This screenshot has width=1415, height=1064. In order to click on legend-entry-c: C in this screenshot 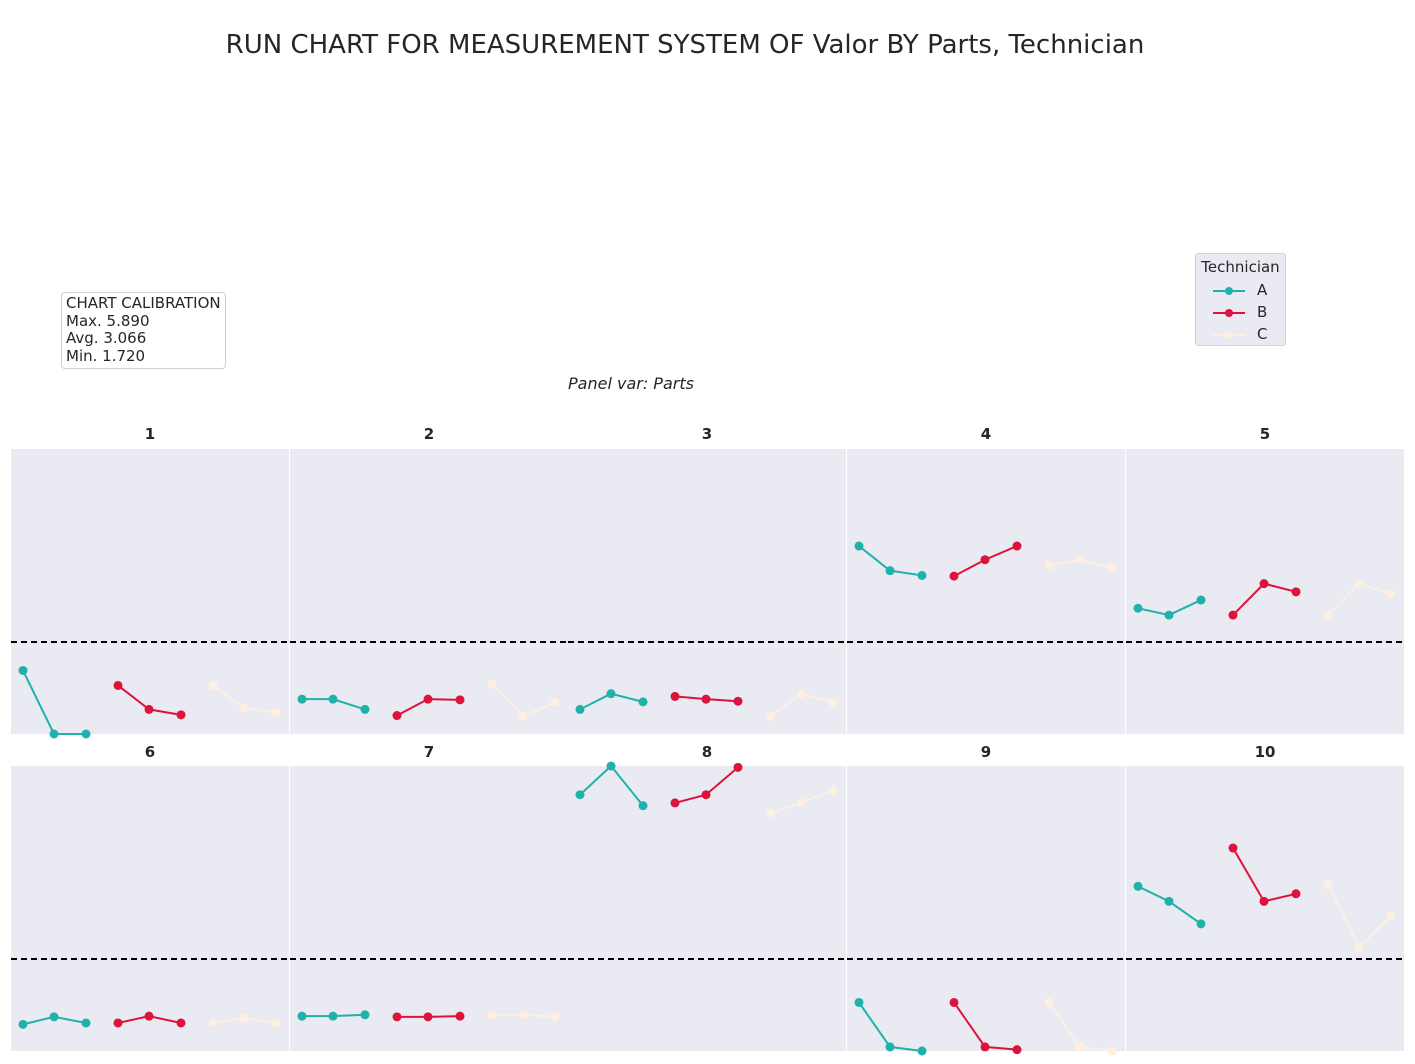, I will do `click(1247, 335)`.